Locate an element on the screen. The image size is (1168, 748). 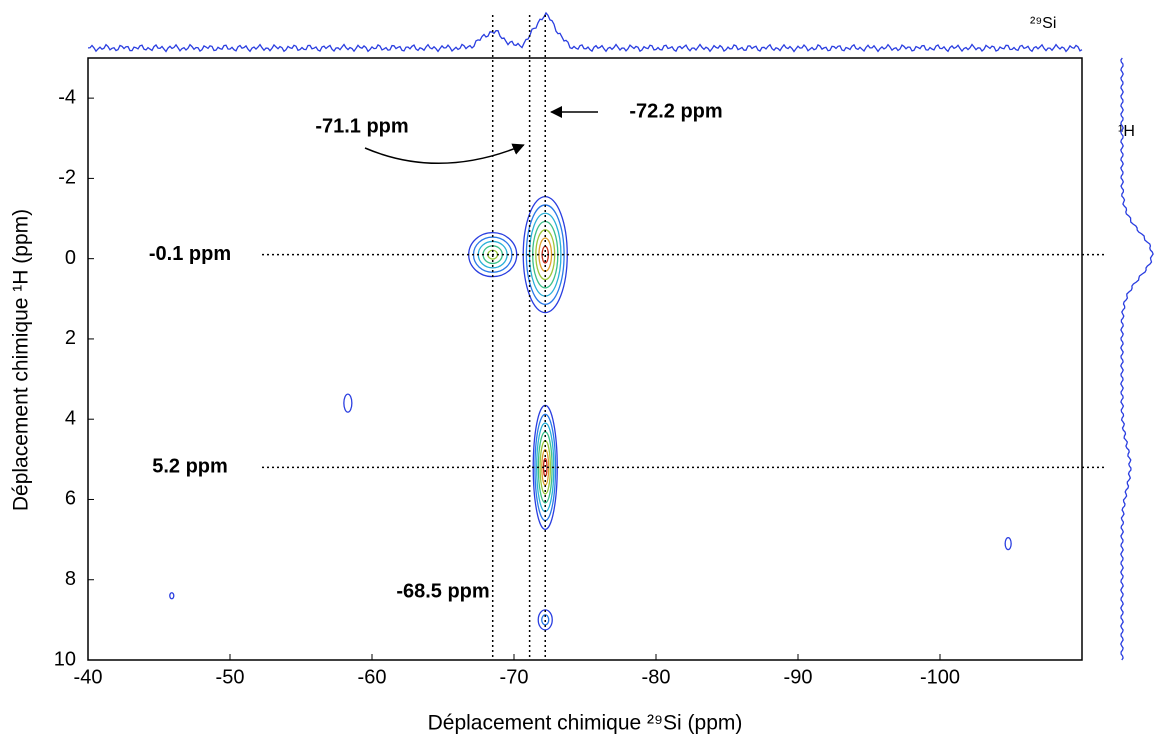
y-tick-label: 10 is located at coordinates (65, 659).